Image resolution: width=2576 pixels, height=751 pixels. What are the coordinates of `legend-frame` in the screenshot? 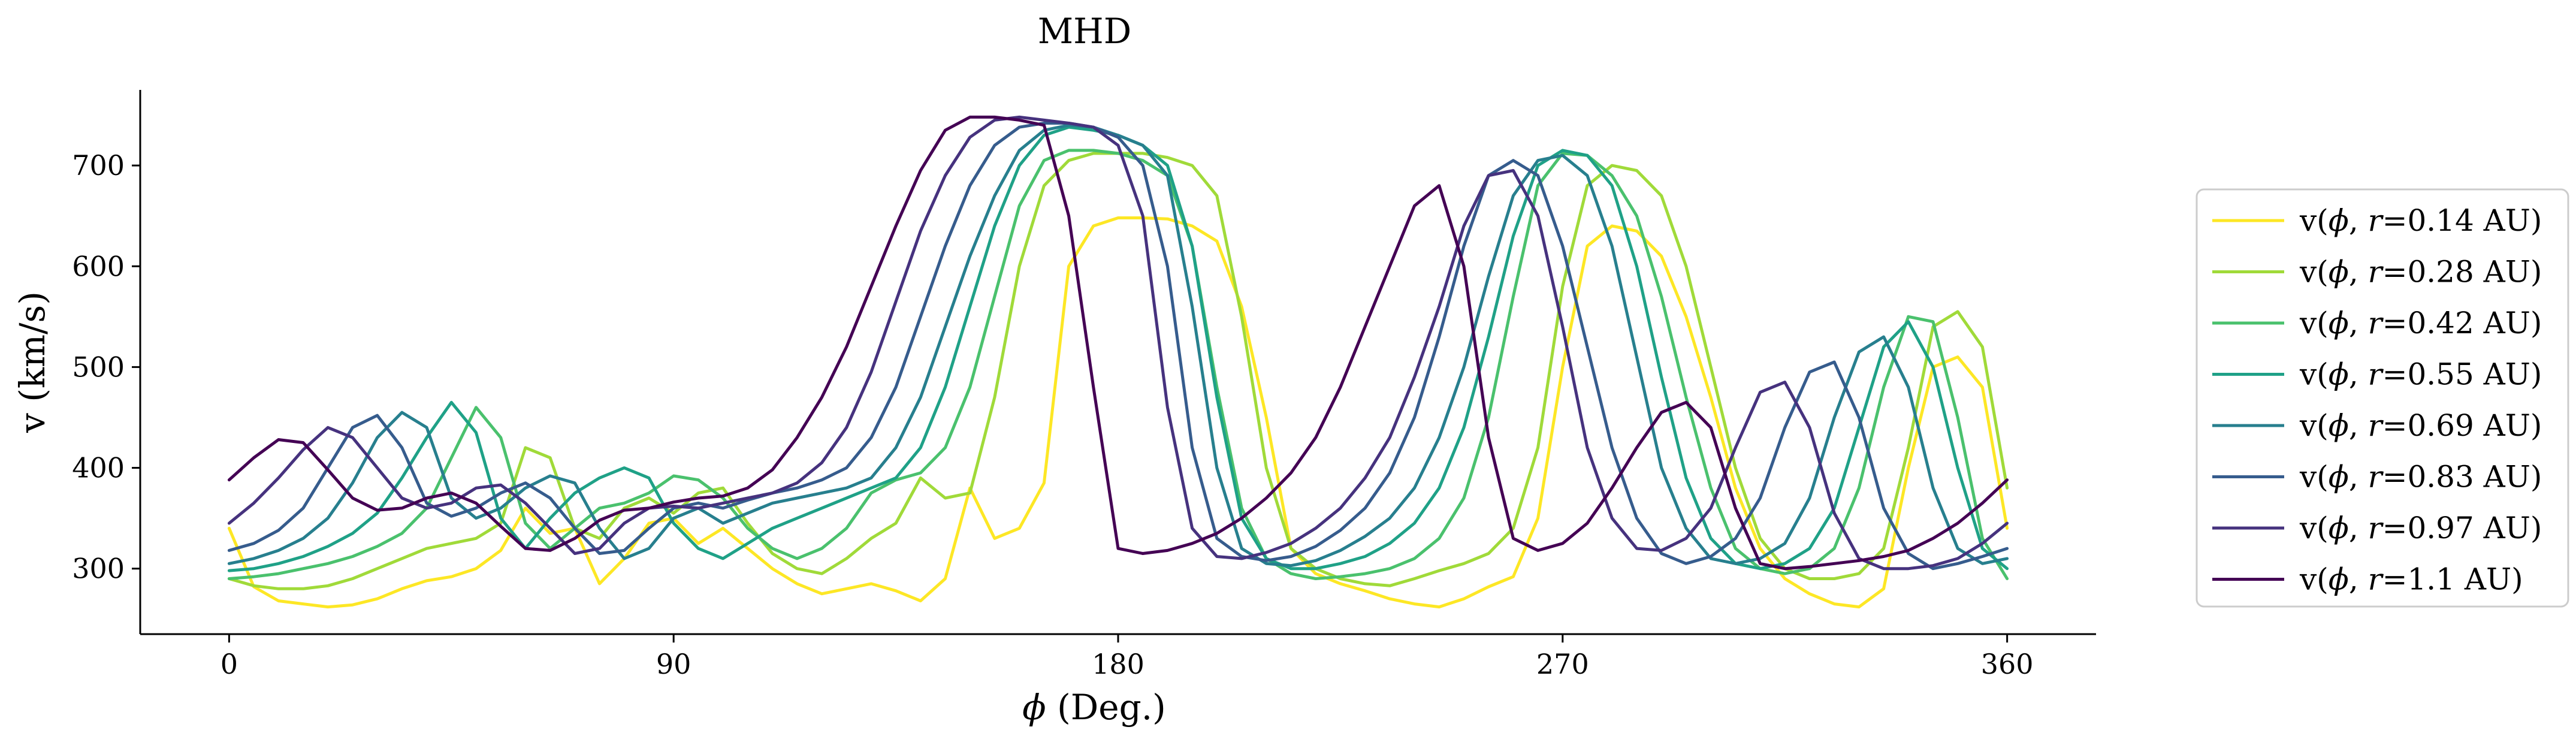 It's located at (2382, 398).